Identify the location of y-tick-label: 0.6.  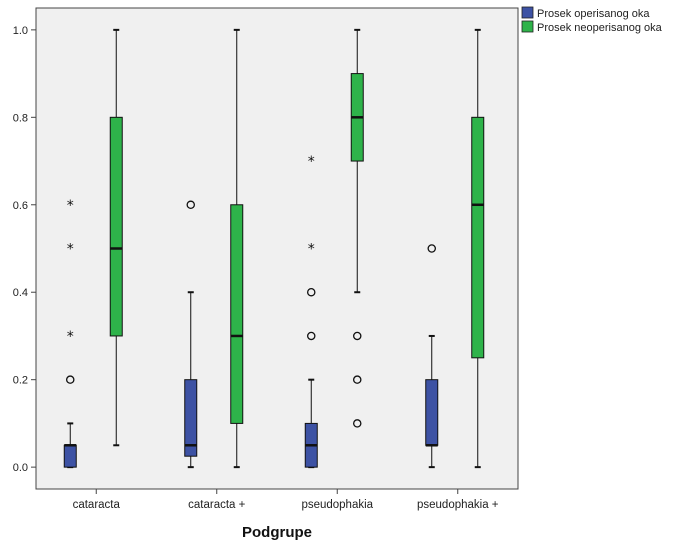
(20, 206).